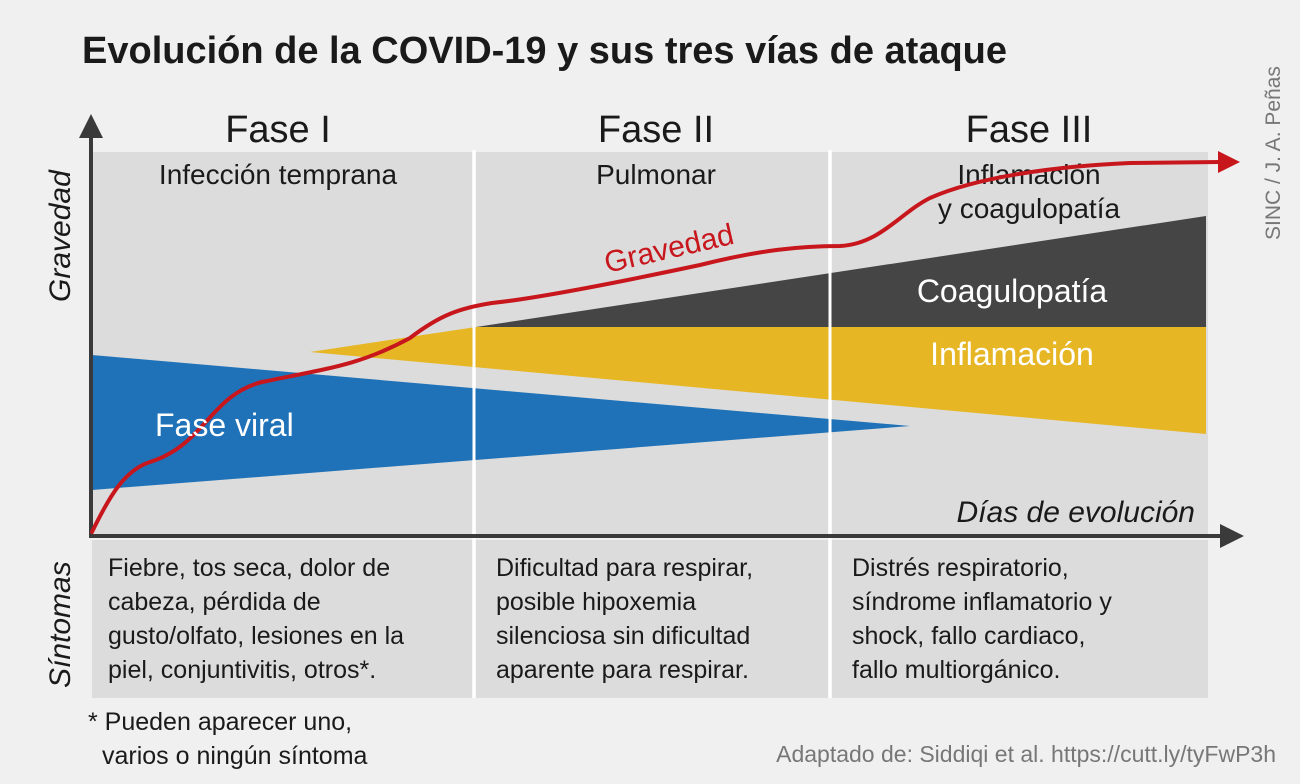 The image size is (1300, 784). Describe the element at coordinates (656, 174) in the screenshot. I see `phase-2-subtitle: Pulmonar` at that location.